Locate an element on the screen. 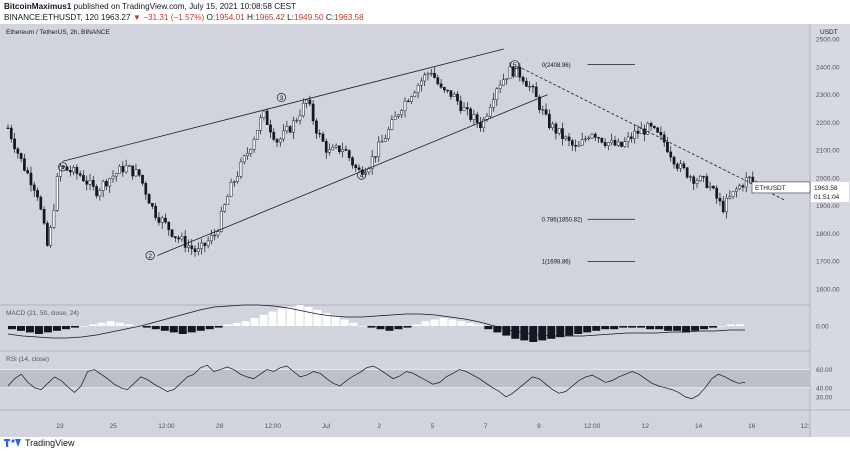 The image size is (850, 453). close-value: 1963.58 is located at coordinates (349, 17).